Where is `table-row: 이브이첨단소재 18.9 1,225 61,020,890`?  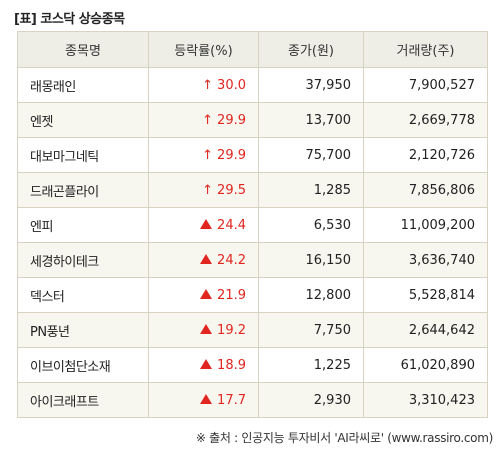
table-row: 이브이첨단소재 18.9 1,225 61,020,890 is located at coordinates (252, 365).